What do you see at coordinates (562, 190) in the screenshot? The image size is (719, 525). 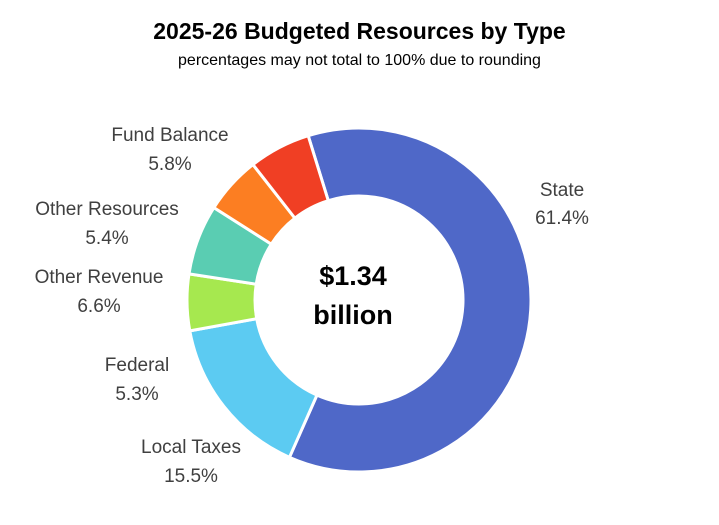 I see `label-state-name: State` at bounding box center [562, 190].